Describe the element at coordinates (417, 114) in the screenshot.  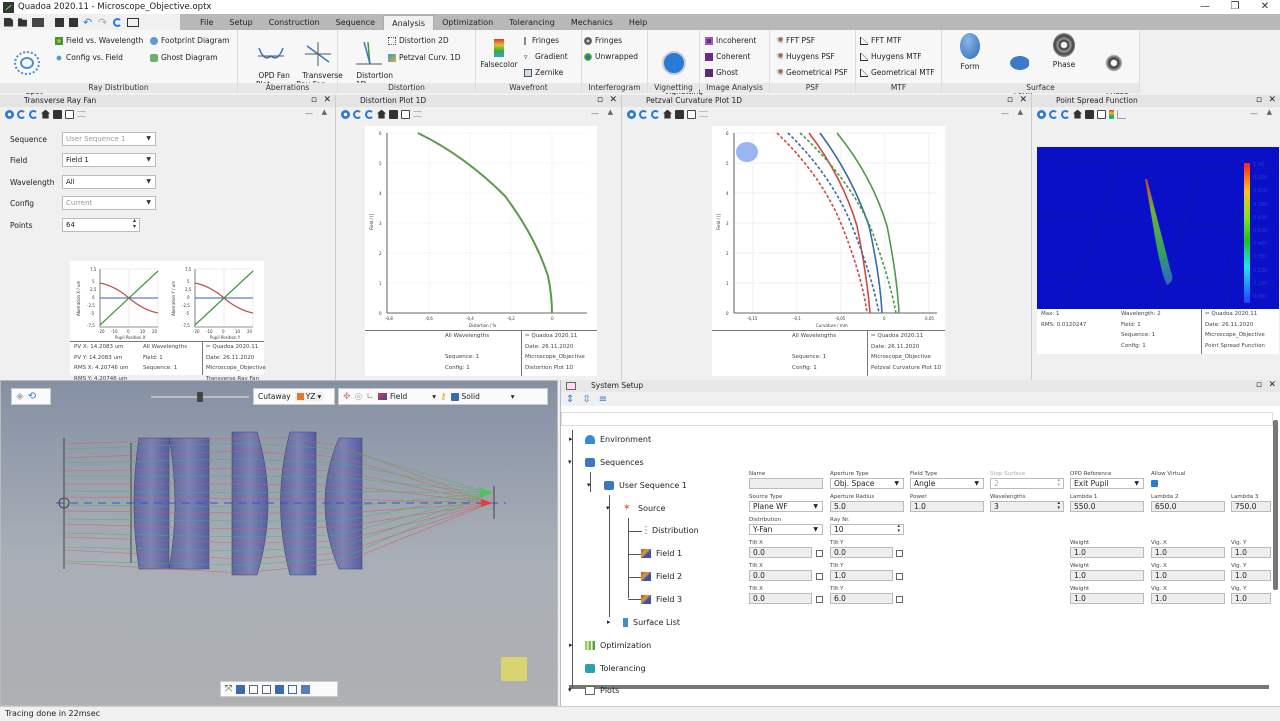
I see `menu-lines-icon` at that location.